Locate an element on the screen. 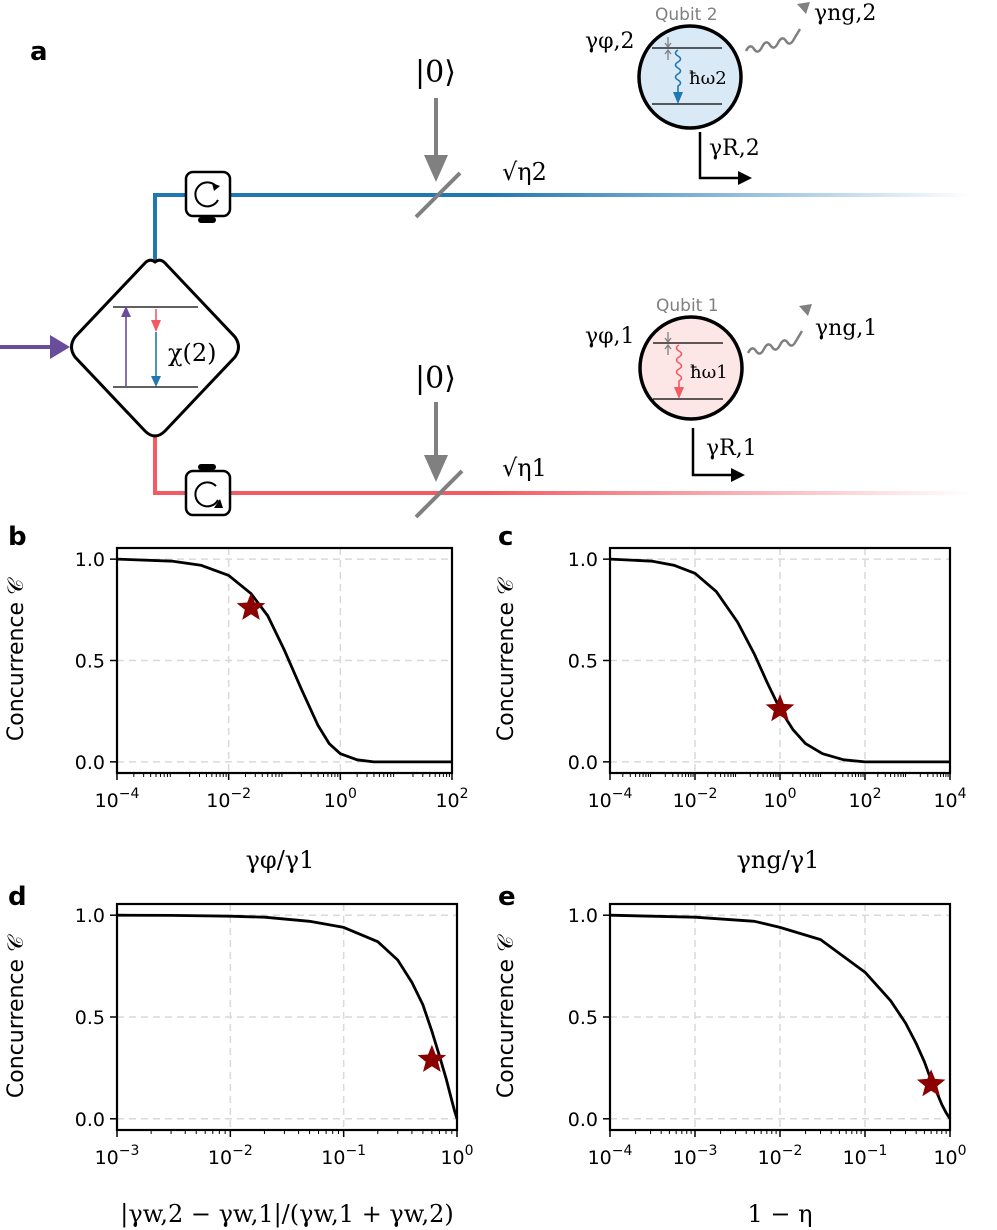  x-axis-label: γφ/γ1 is located at coordinates (280, 860).